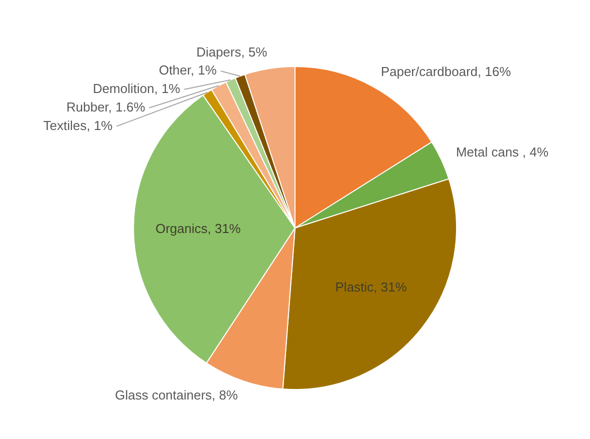 This screenshot has width=590, height=439. Describe the element at coordinates (106, 106) in the screenshot. I see `slice-label: Rubber, 1.6%` at that location.